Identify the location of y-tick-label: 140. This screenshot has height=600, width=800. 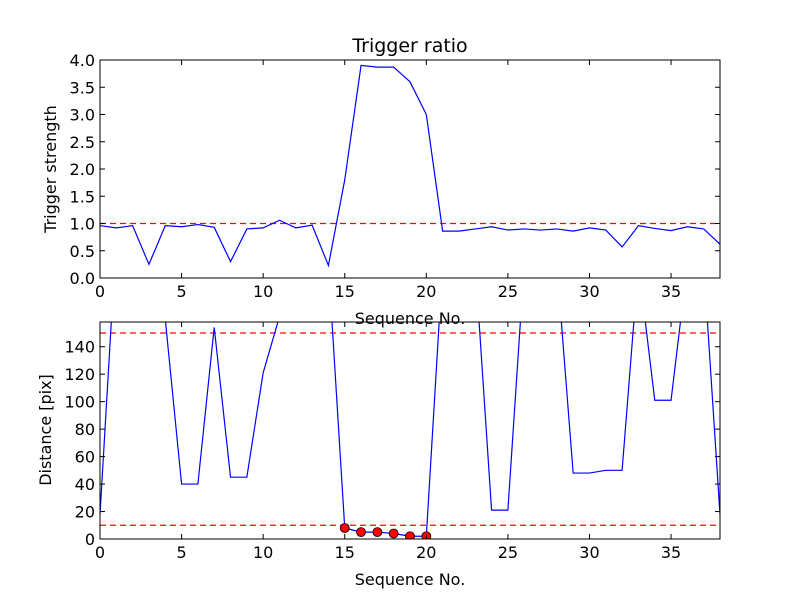
(79, 347).